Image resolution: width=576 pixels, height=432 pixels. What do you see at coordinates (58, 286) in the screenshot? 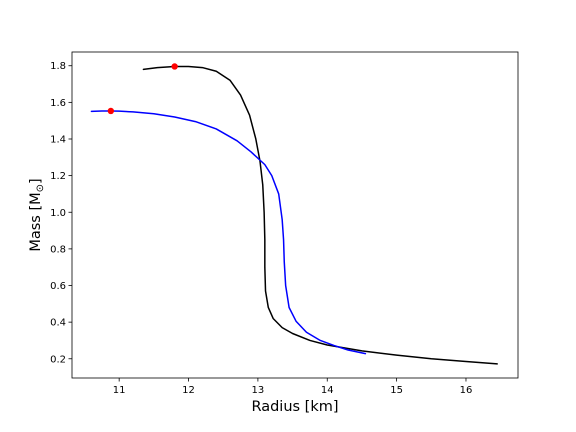
I see `y-tick-label: 0.6` at bounding box center [58, 286].